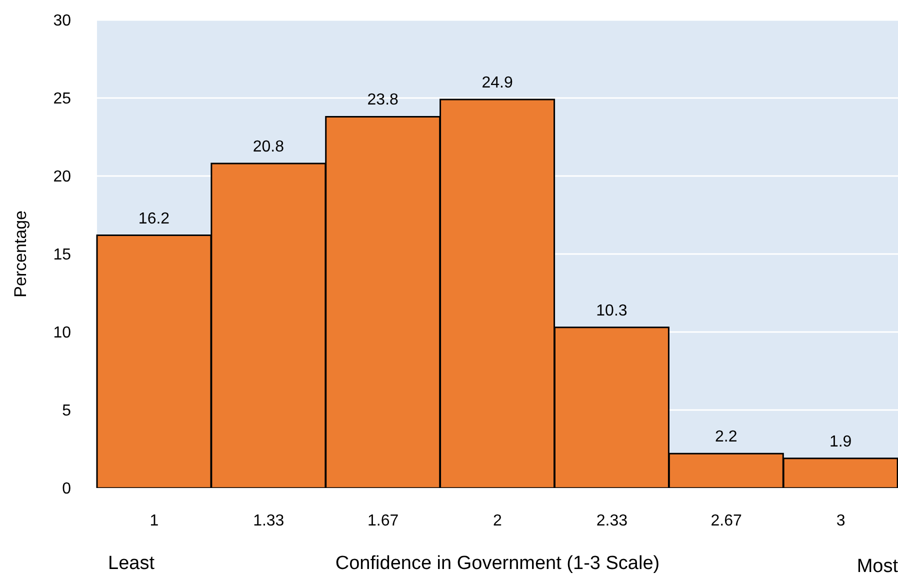 Image resolution: width=898 pixels, height=583 pixels. Describe the element at coordinates (62, 21) in the screenshot. I see `y-tick-label: 30` at that location.